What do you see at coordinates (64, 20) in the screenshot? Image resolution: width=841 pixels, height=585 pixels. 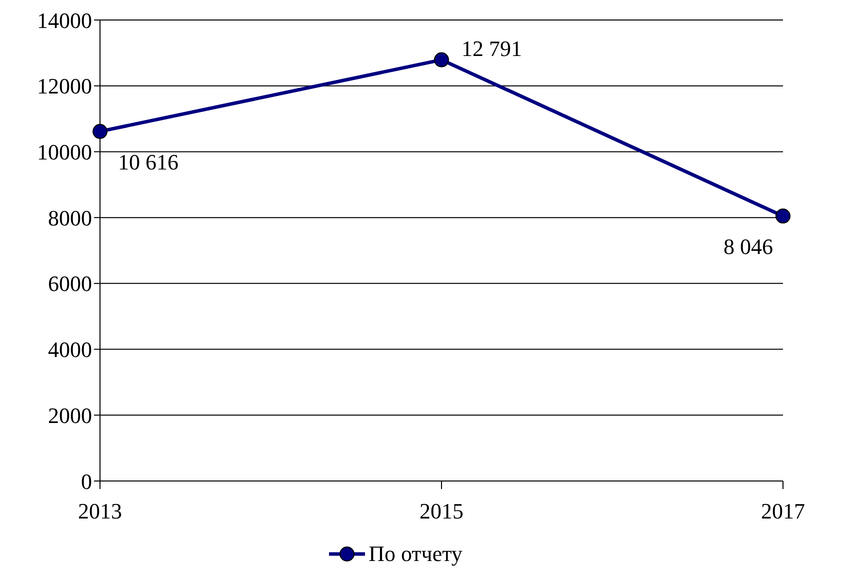 I see `y-tick-label: 14000` at bounding box center [64, 20].